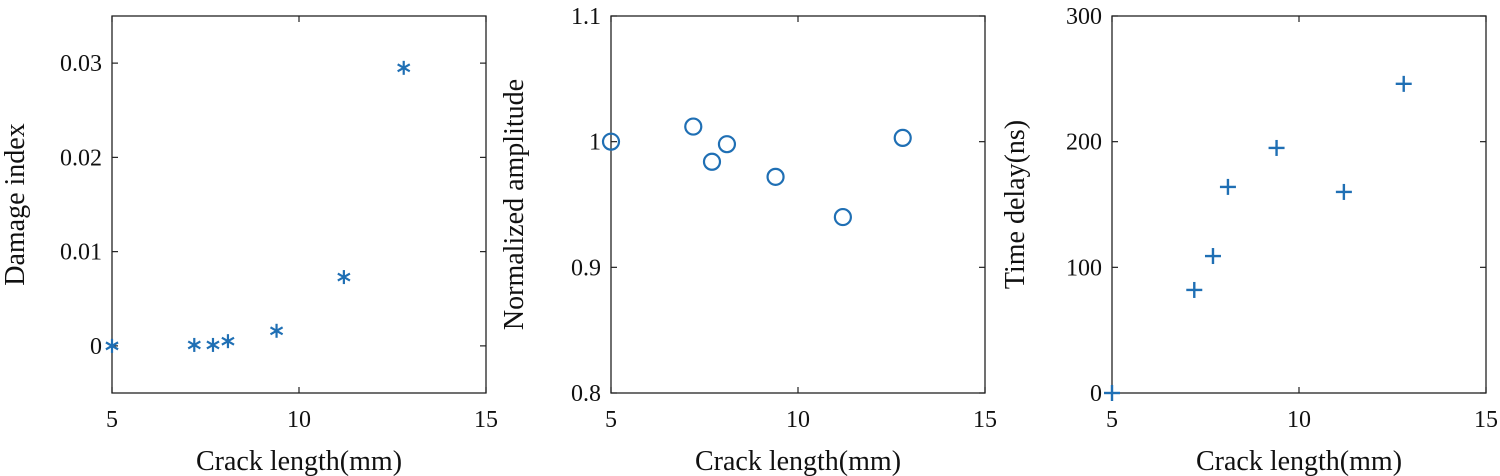  I want to click on damage-x-tick-label: 10, so click(299, 420).